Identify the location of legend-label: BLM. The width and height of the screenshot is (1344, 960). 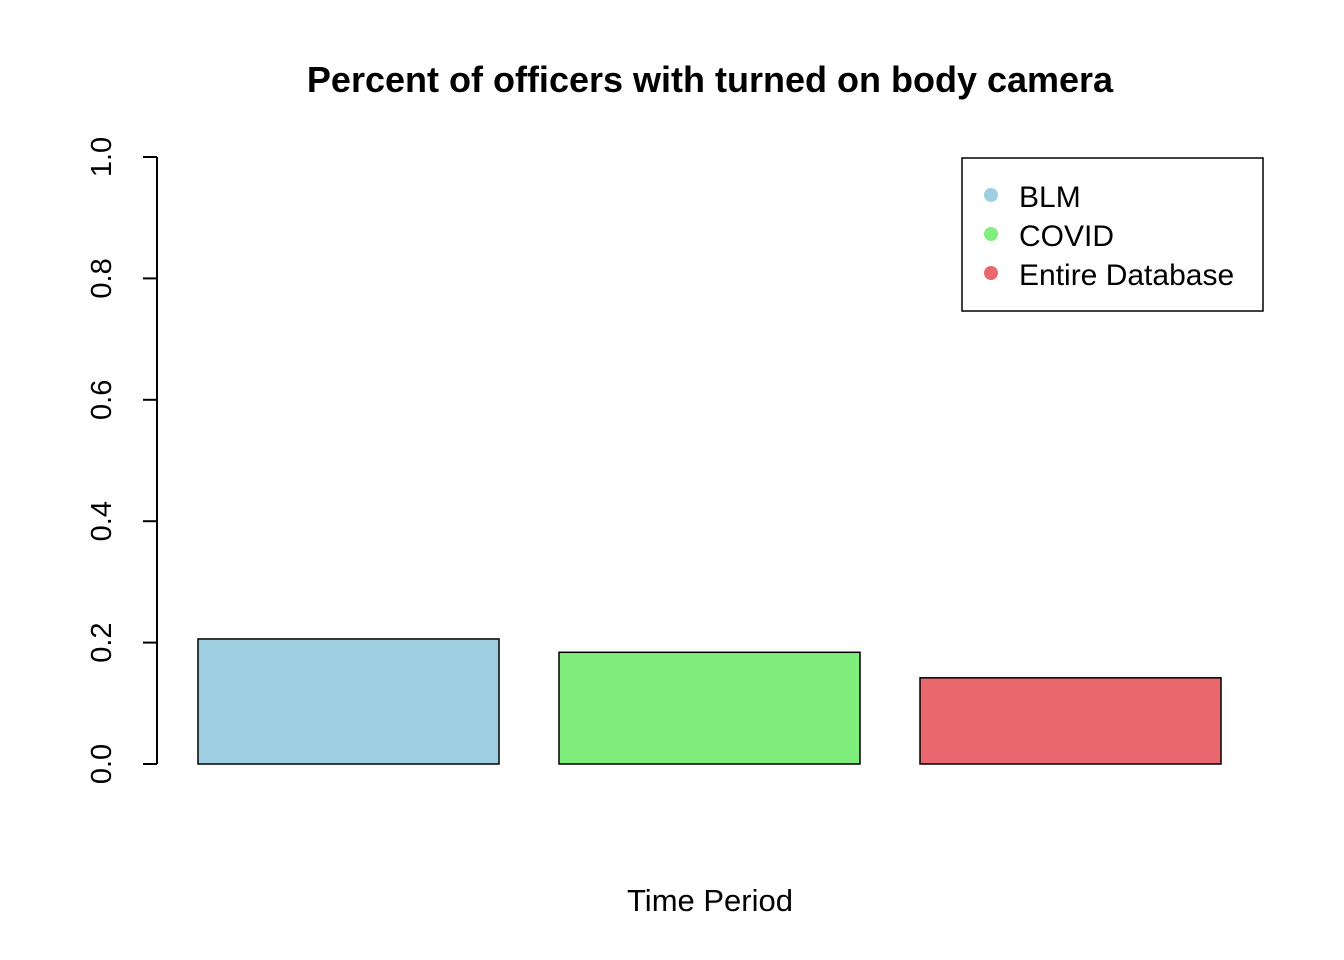
(1050, 197).